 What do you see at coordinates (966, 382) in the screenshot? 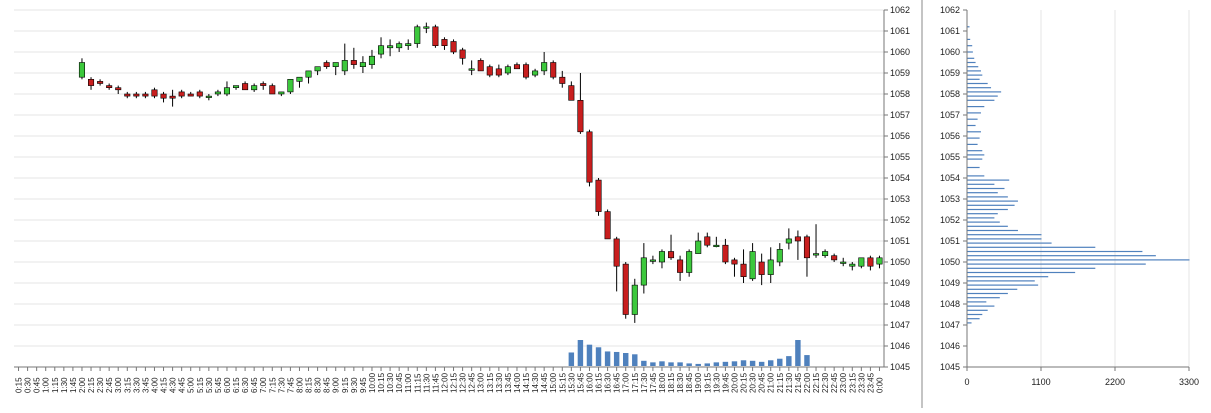
I see `profile-x-tick-label: 0` at bounding box center [966, 382].